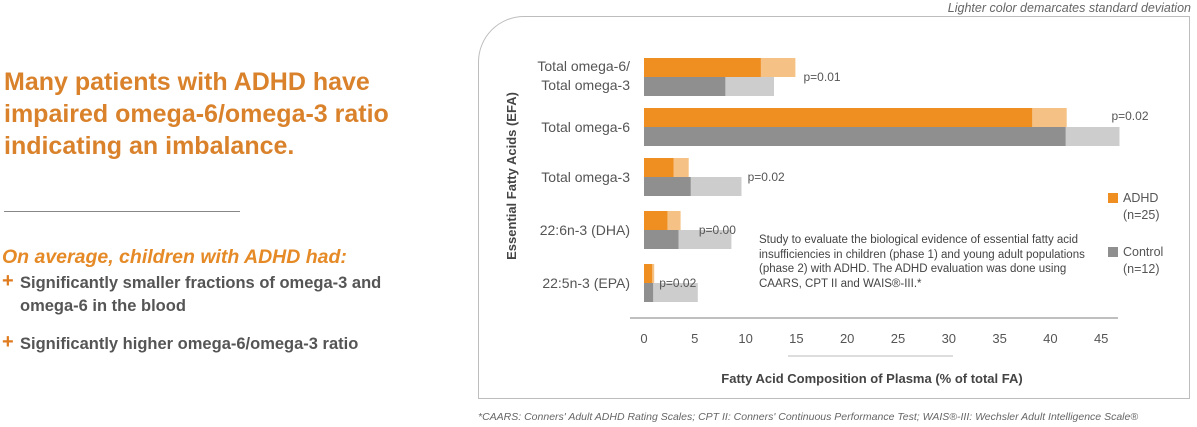 The width and height of the screenshot is (1197, 427). What do you see at coordinates (586, 283) in the screenshot?
I see `category-label: 22:5n-3 (EPA)` at bounding box center [586, 283].